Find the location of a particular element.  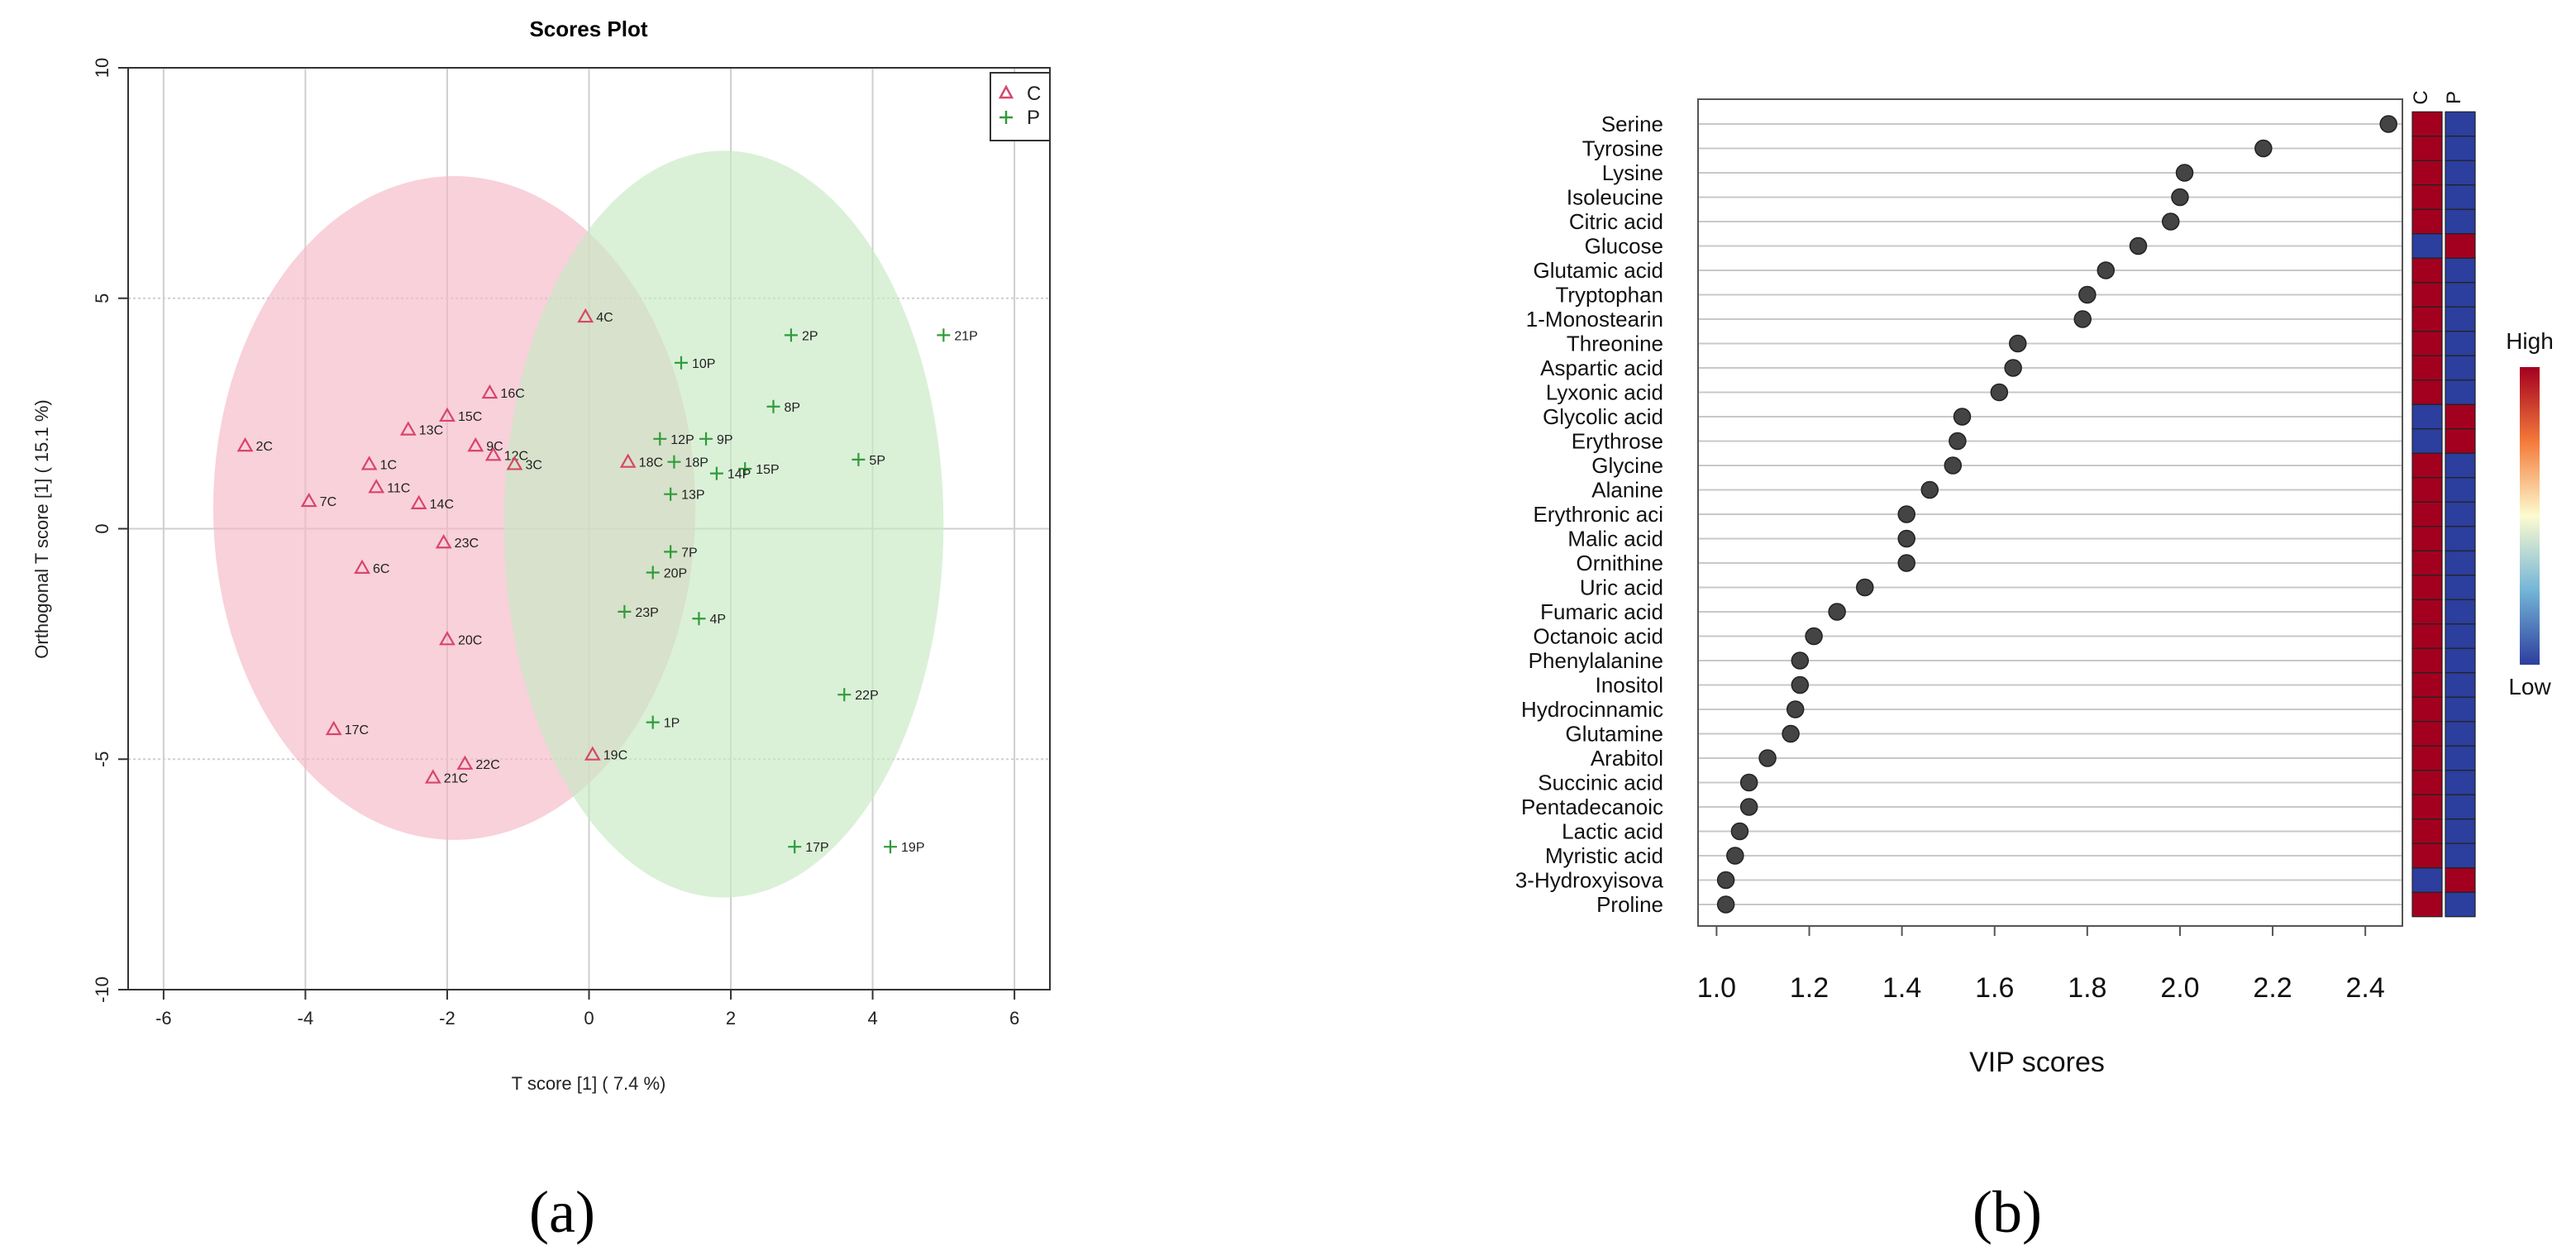

score-point: 14P is located at coordinates (730, 474).